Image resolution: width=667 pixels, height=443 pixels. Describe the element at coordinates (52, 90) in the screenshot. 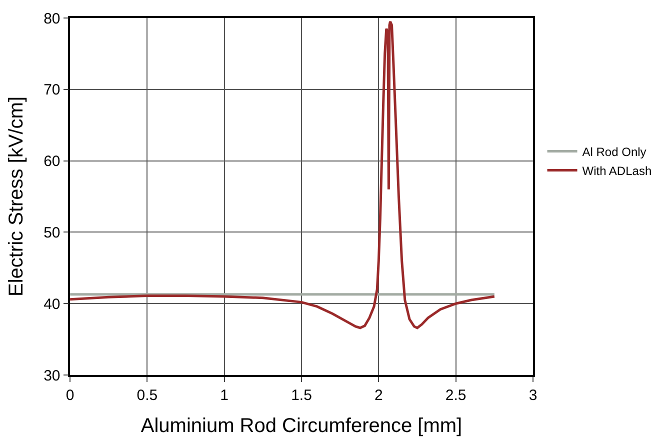

I see `y-tick-label: 70` at that location.